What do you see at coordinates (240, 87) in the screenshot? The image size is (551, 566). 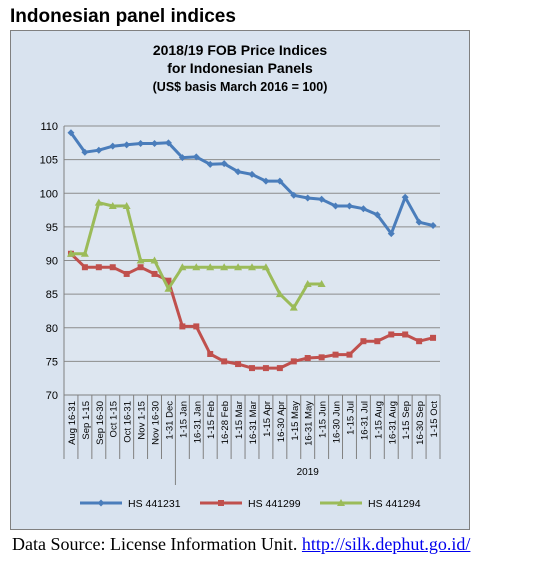 I see `chart-title-line-3: (US$ basis March 2016 = 100)` at bounding box center [240, 87].